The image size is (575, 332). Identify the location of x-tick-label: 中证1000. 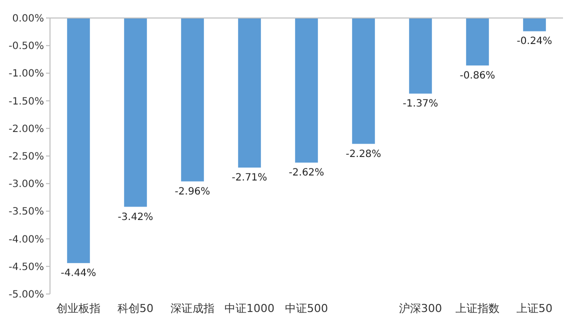
(249, 308).